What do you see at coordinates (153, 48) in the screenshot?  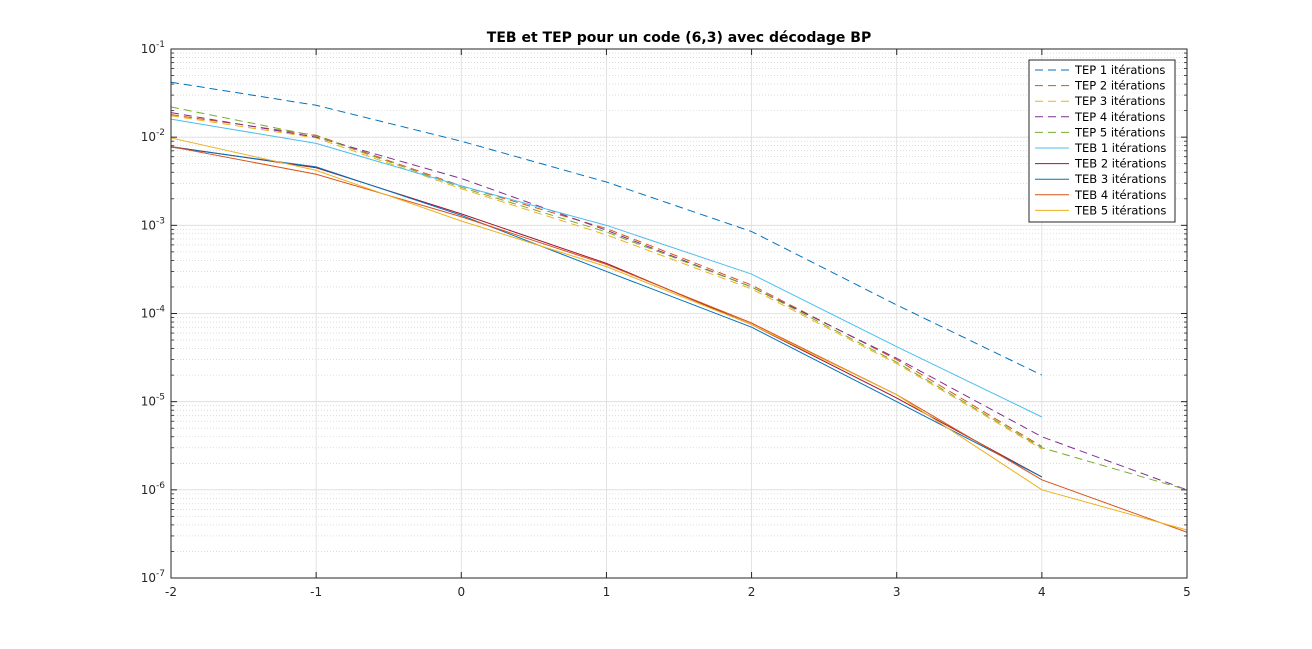 I see `y-tick-label: 10⁻¹` at bounding box center [153, 48].